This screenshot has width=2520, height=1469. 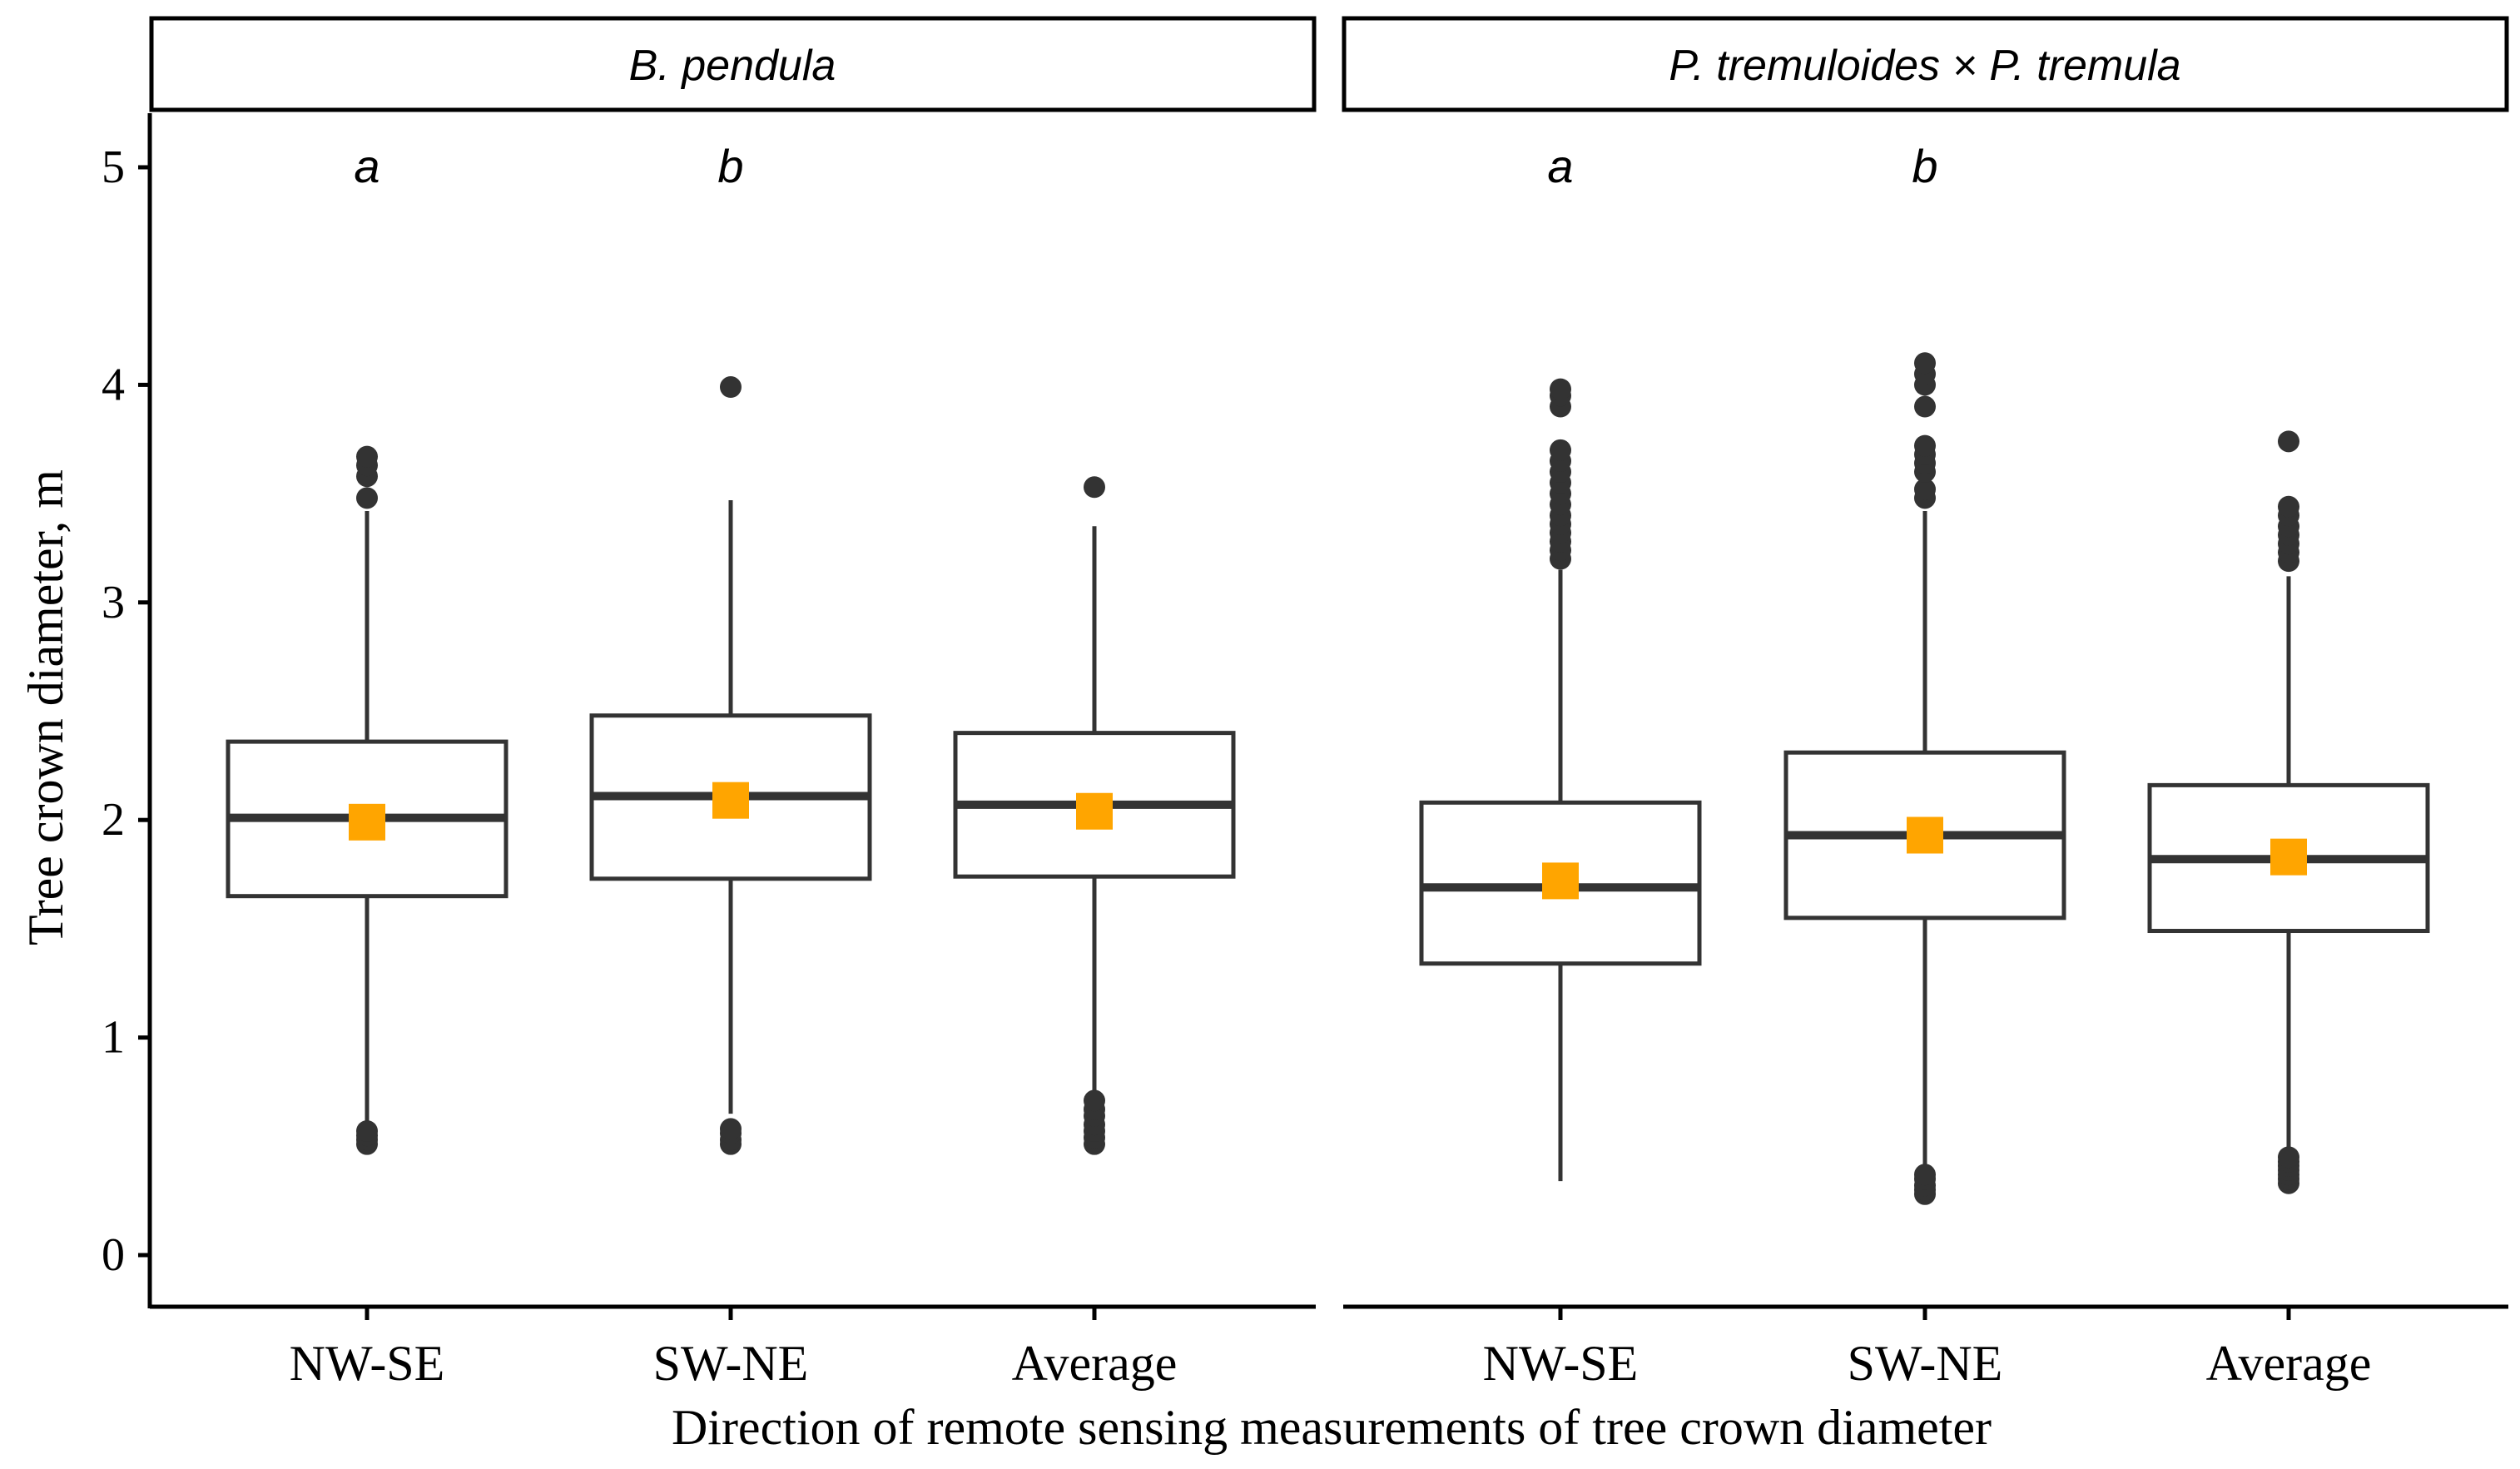 What do you see at coordinates (113, 167) in the screenshot?
I see `y-tick-label: 5` at bounding box center [113, 167].